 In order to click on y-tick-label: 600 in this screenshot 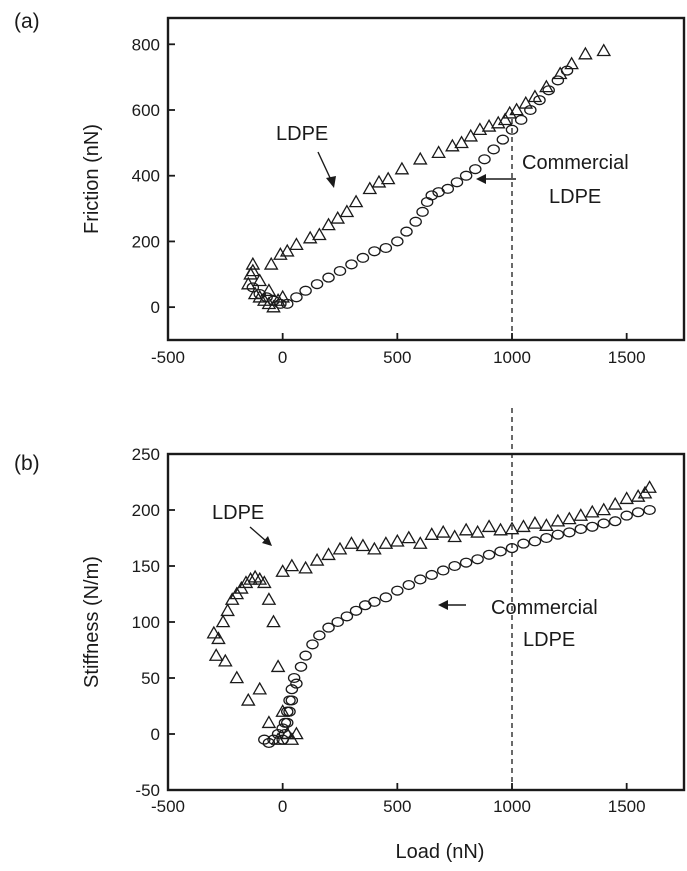, I will do `click(146, 110)`.